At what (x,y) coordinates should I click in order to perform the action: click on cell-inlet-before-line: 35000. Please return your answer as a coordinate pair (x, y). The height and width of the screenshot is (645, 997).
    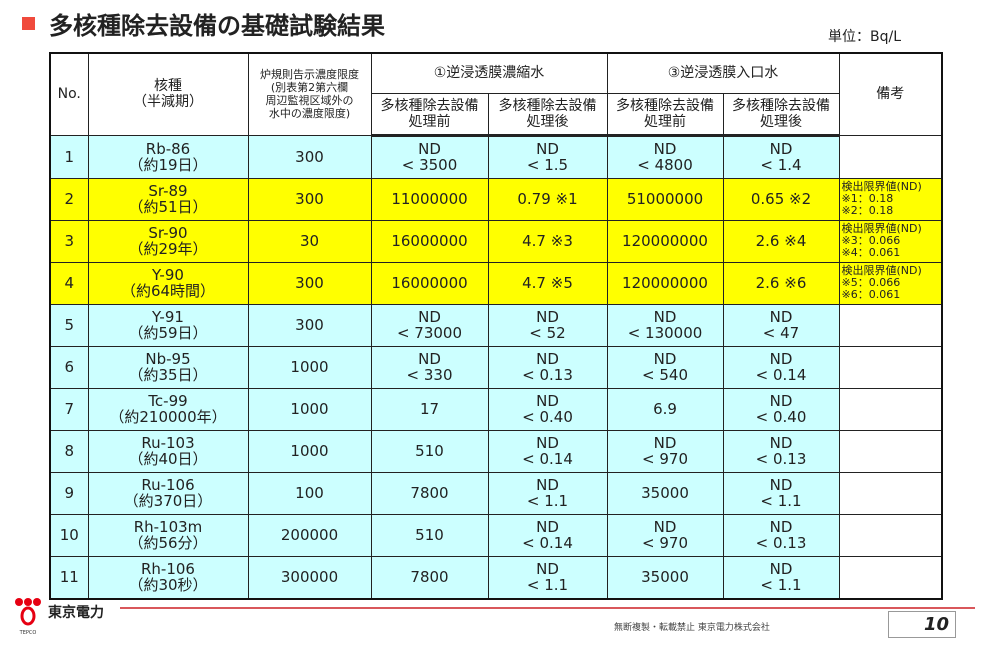
    Looking at the image, I should click on (665, 577).